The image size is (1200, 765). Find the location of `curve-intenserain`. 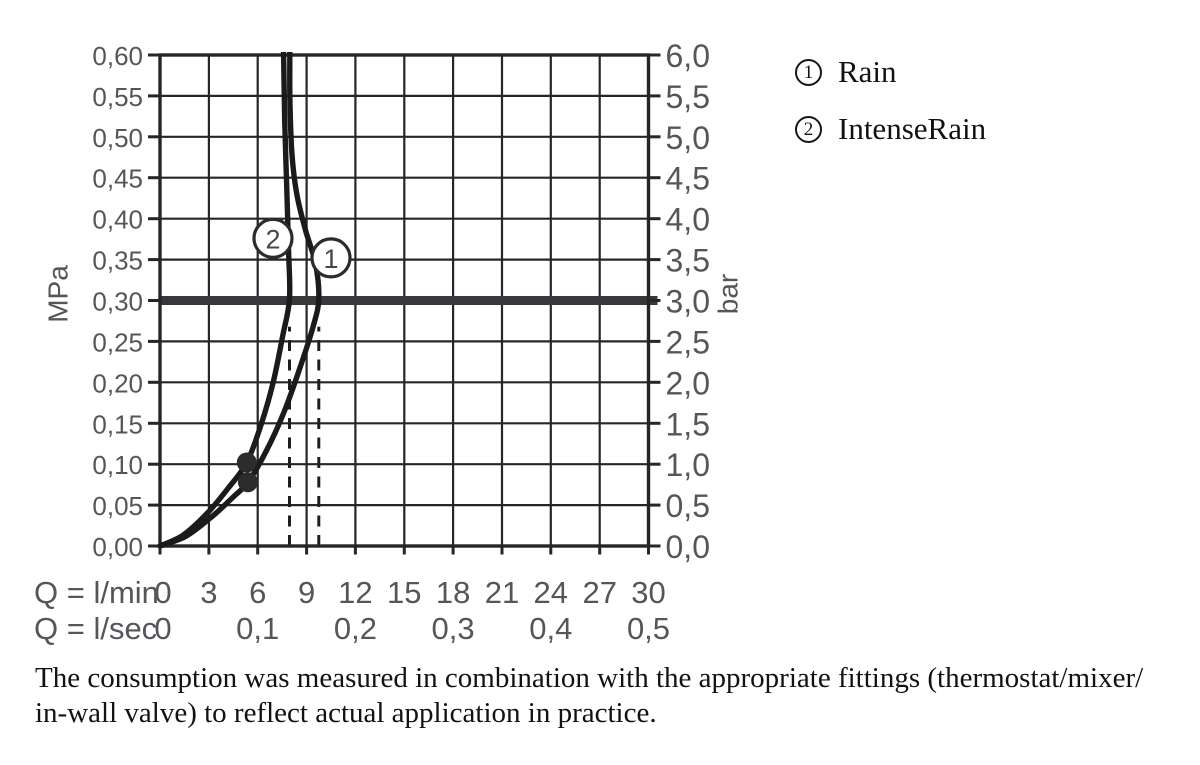

curve-intenserain is located at coordinates (225, 300).